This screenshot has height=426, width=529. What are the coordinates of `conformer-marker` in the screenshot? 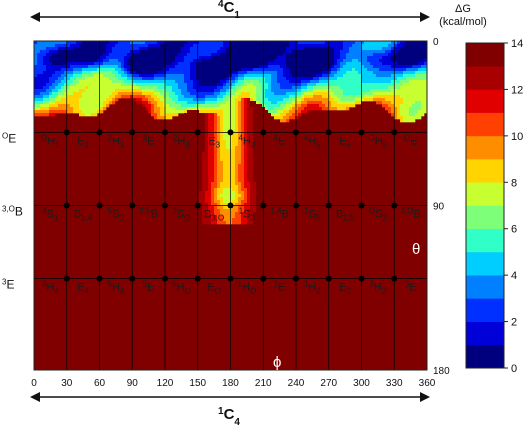 It's located at (165, 205).